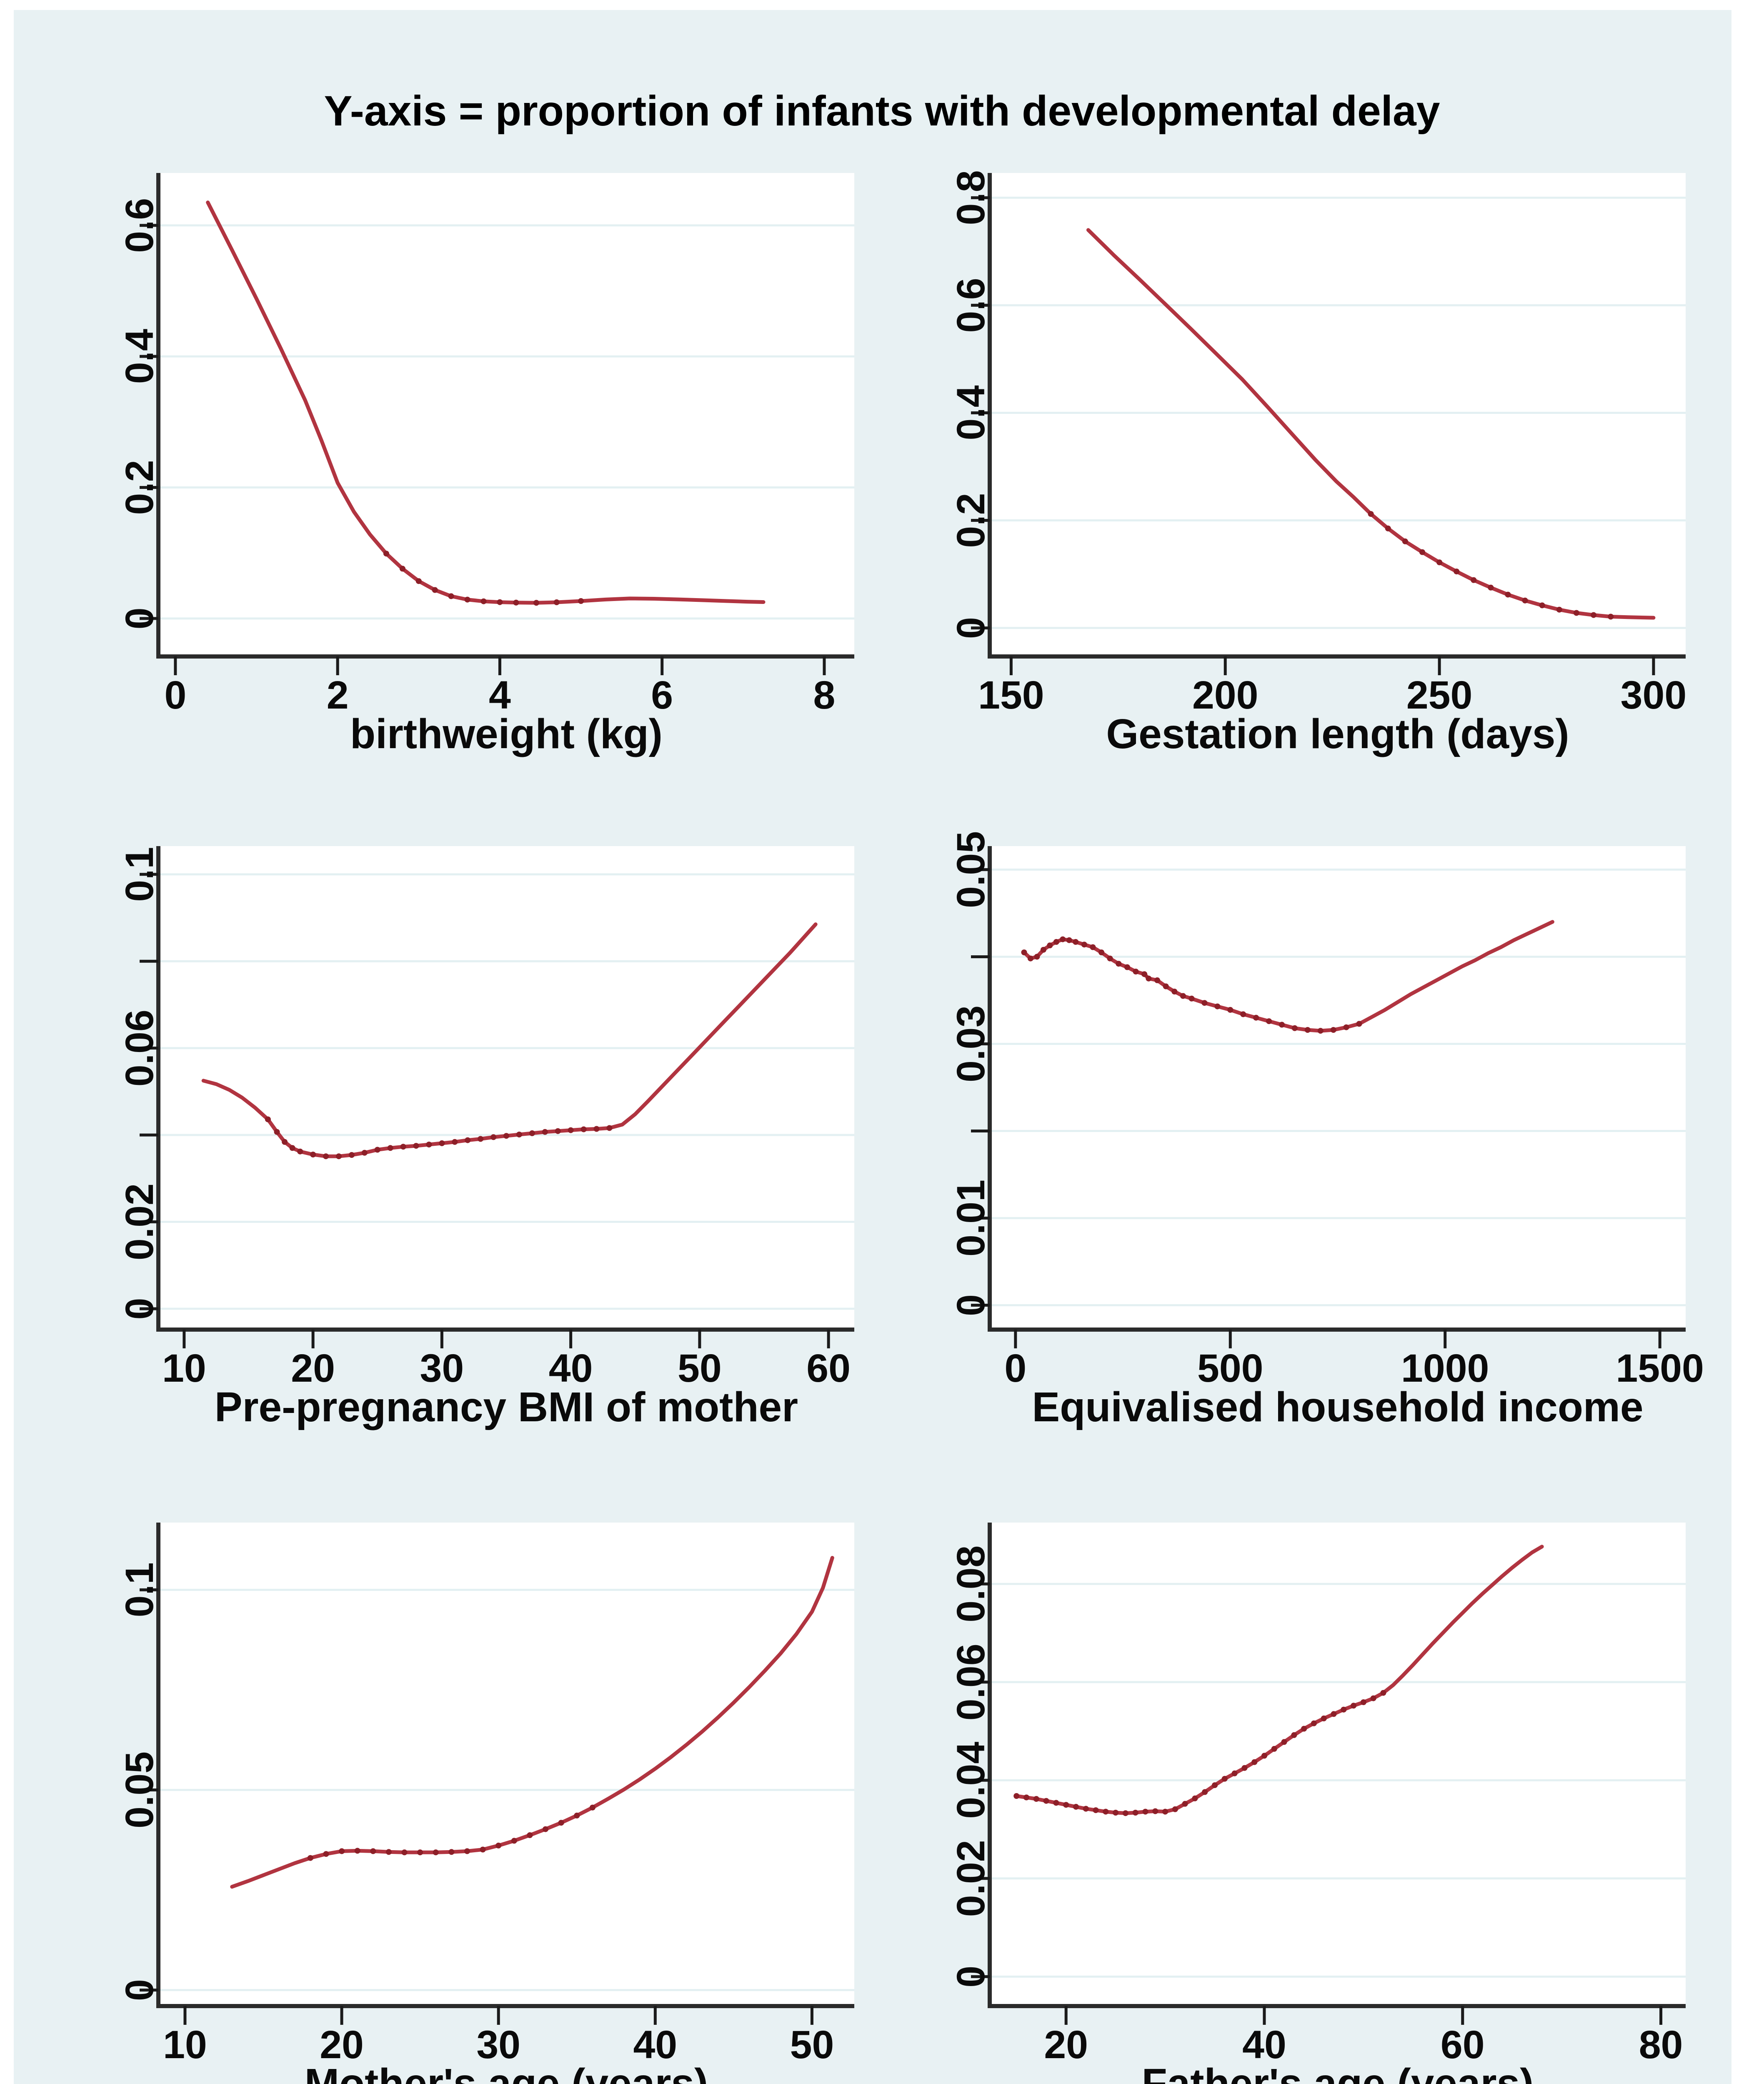  I want to click on y-tick-label: 0.05, so click(140, 1790).